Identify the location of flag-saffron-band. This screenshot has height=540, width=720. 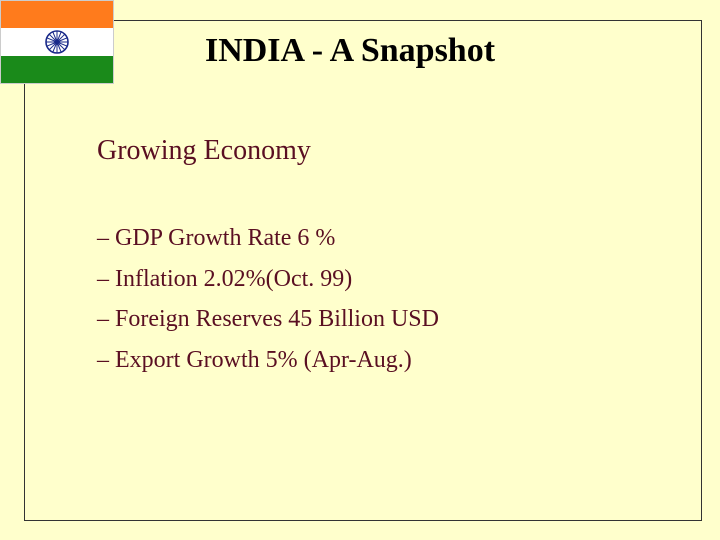
(57, 15).